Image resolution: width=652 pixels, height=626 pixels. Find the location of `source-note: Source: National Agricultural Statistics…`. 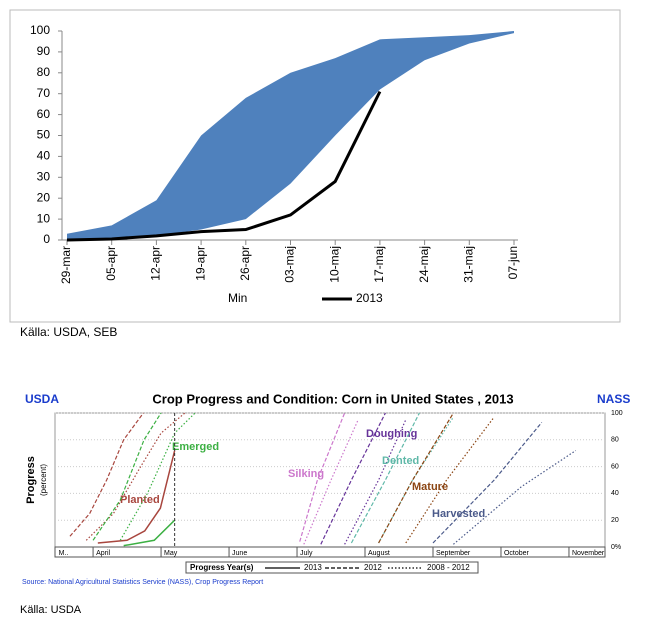

source-note: Source: National Agricultural Statistics… is located at coordinates (142, 582).